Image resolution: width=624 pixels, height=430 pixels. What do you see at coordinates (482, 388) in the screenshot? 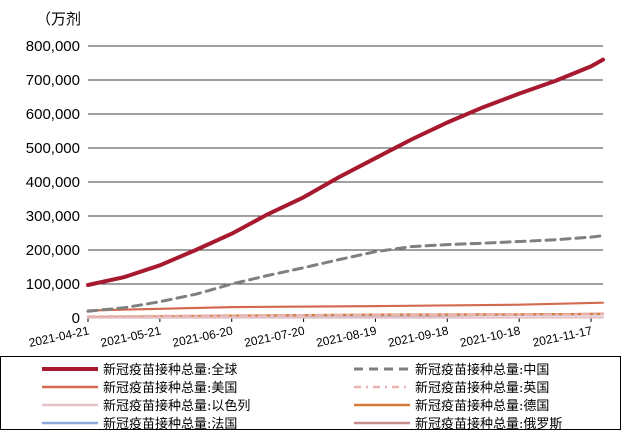
I see `legend-label: 新冠疫苗接种总量:英国` at bounding box center [482, 388].